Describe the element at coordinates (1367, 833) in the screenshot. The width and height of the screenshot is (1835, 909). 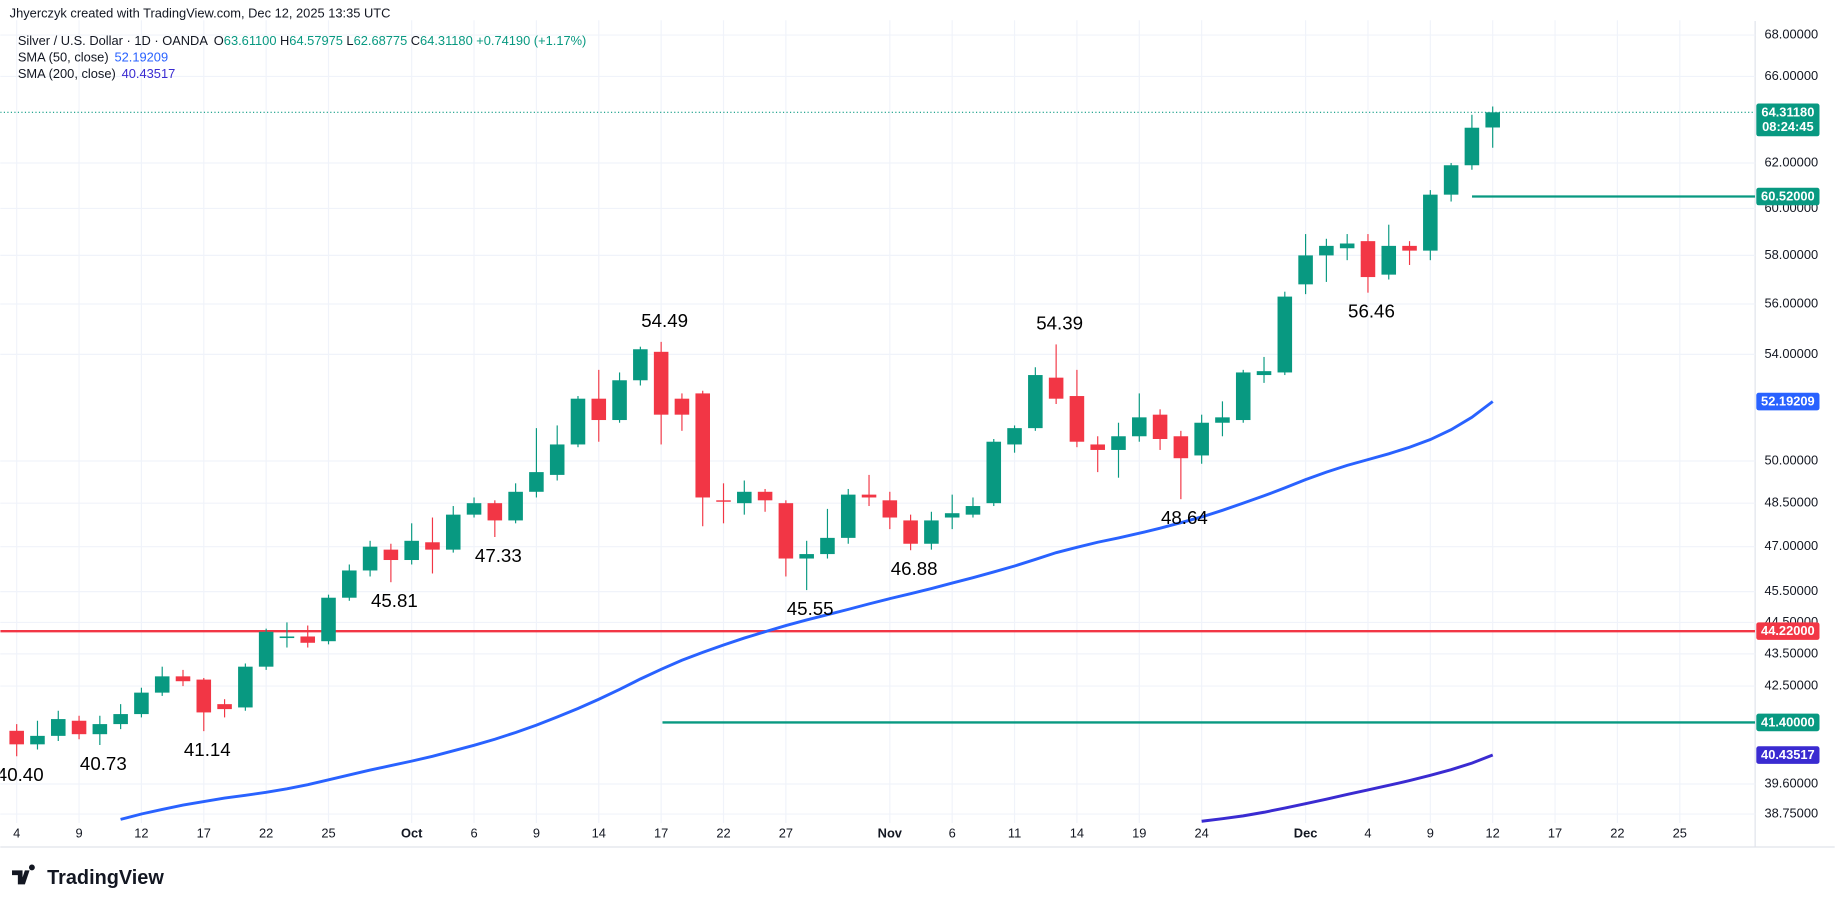
I see `x-tick-label: 4` at that location.